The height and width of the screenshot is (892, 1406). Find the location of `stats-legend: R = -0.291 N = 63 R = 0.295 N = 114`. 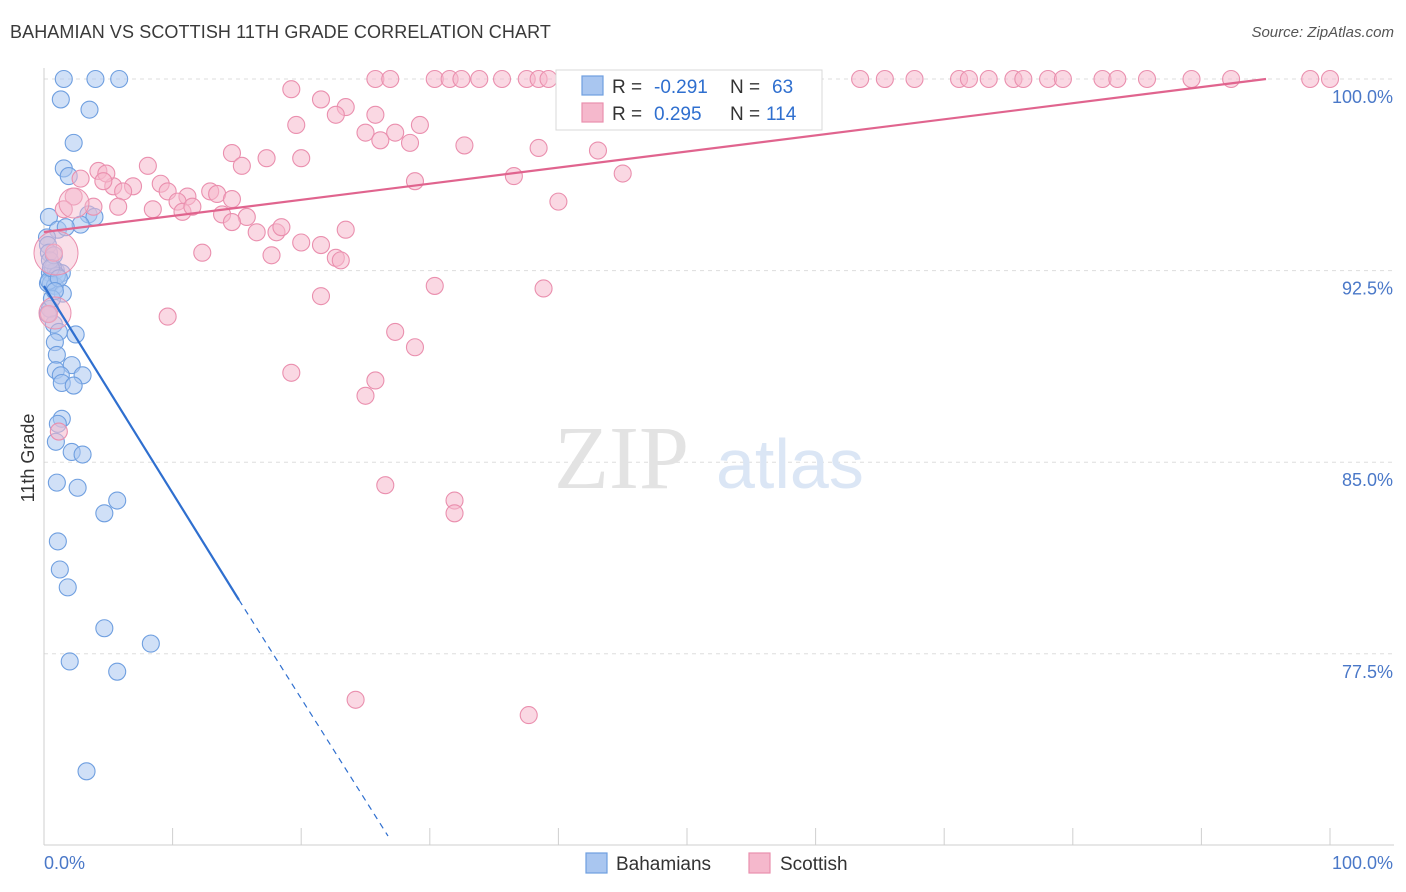

stats-legend: R = -0.291 N = 63 R = 0.295 N = 114 is located at coordinates (689, 100).